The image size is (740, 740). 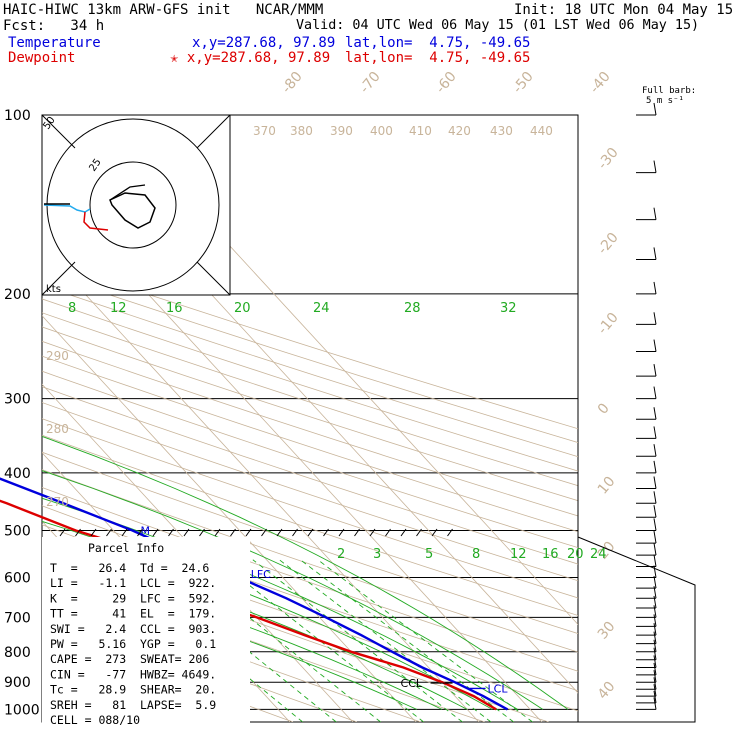 I want to click on parcel-info-row: LI = -1.1 LCL = 922., so click(x=133, y=583).